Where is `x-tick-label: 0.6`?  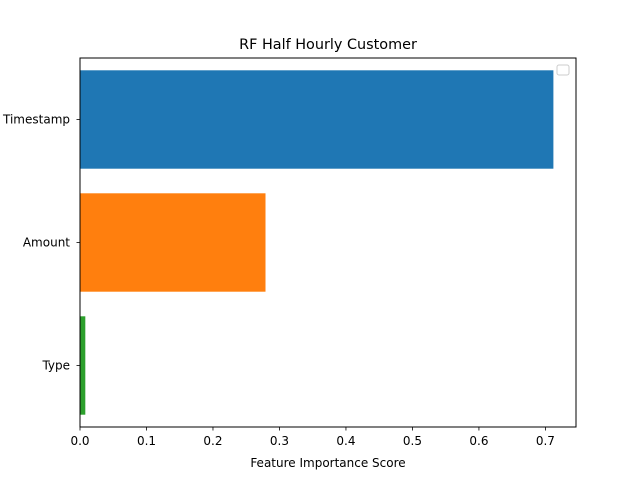 x-tick-label: 0.6 is located at coordinates (478, 441).